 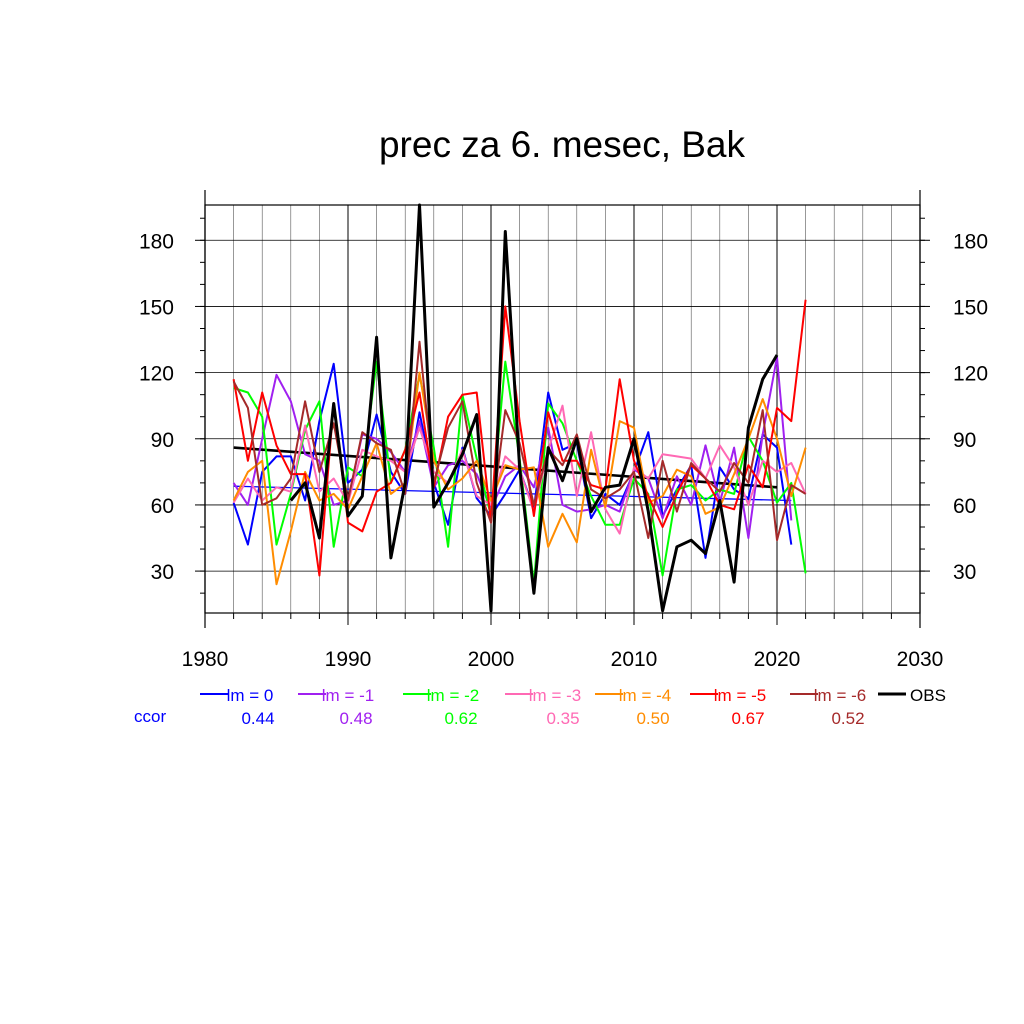 What do you see at coordinates (928, 695) in the screenshot?
I see `legend-label: OBS` at bounding box center [928, 695].